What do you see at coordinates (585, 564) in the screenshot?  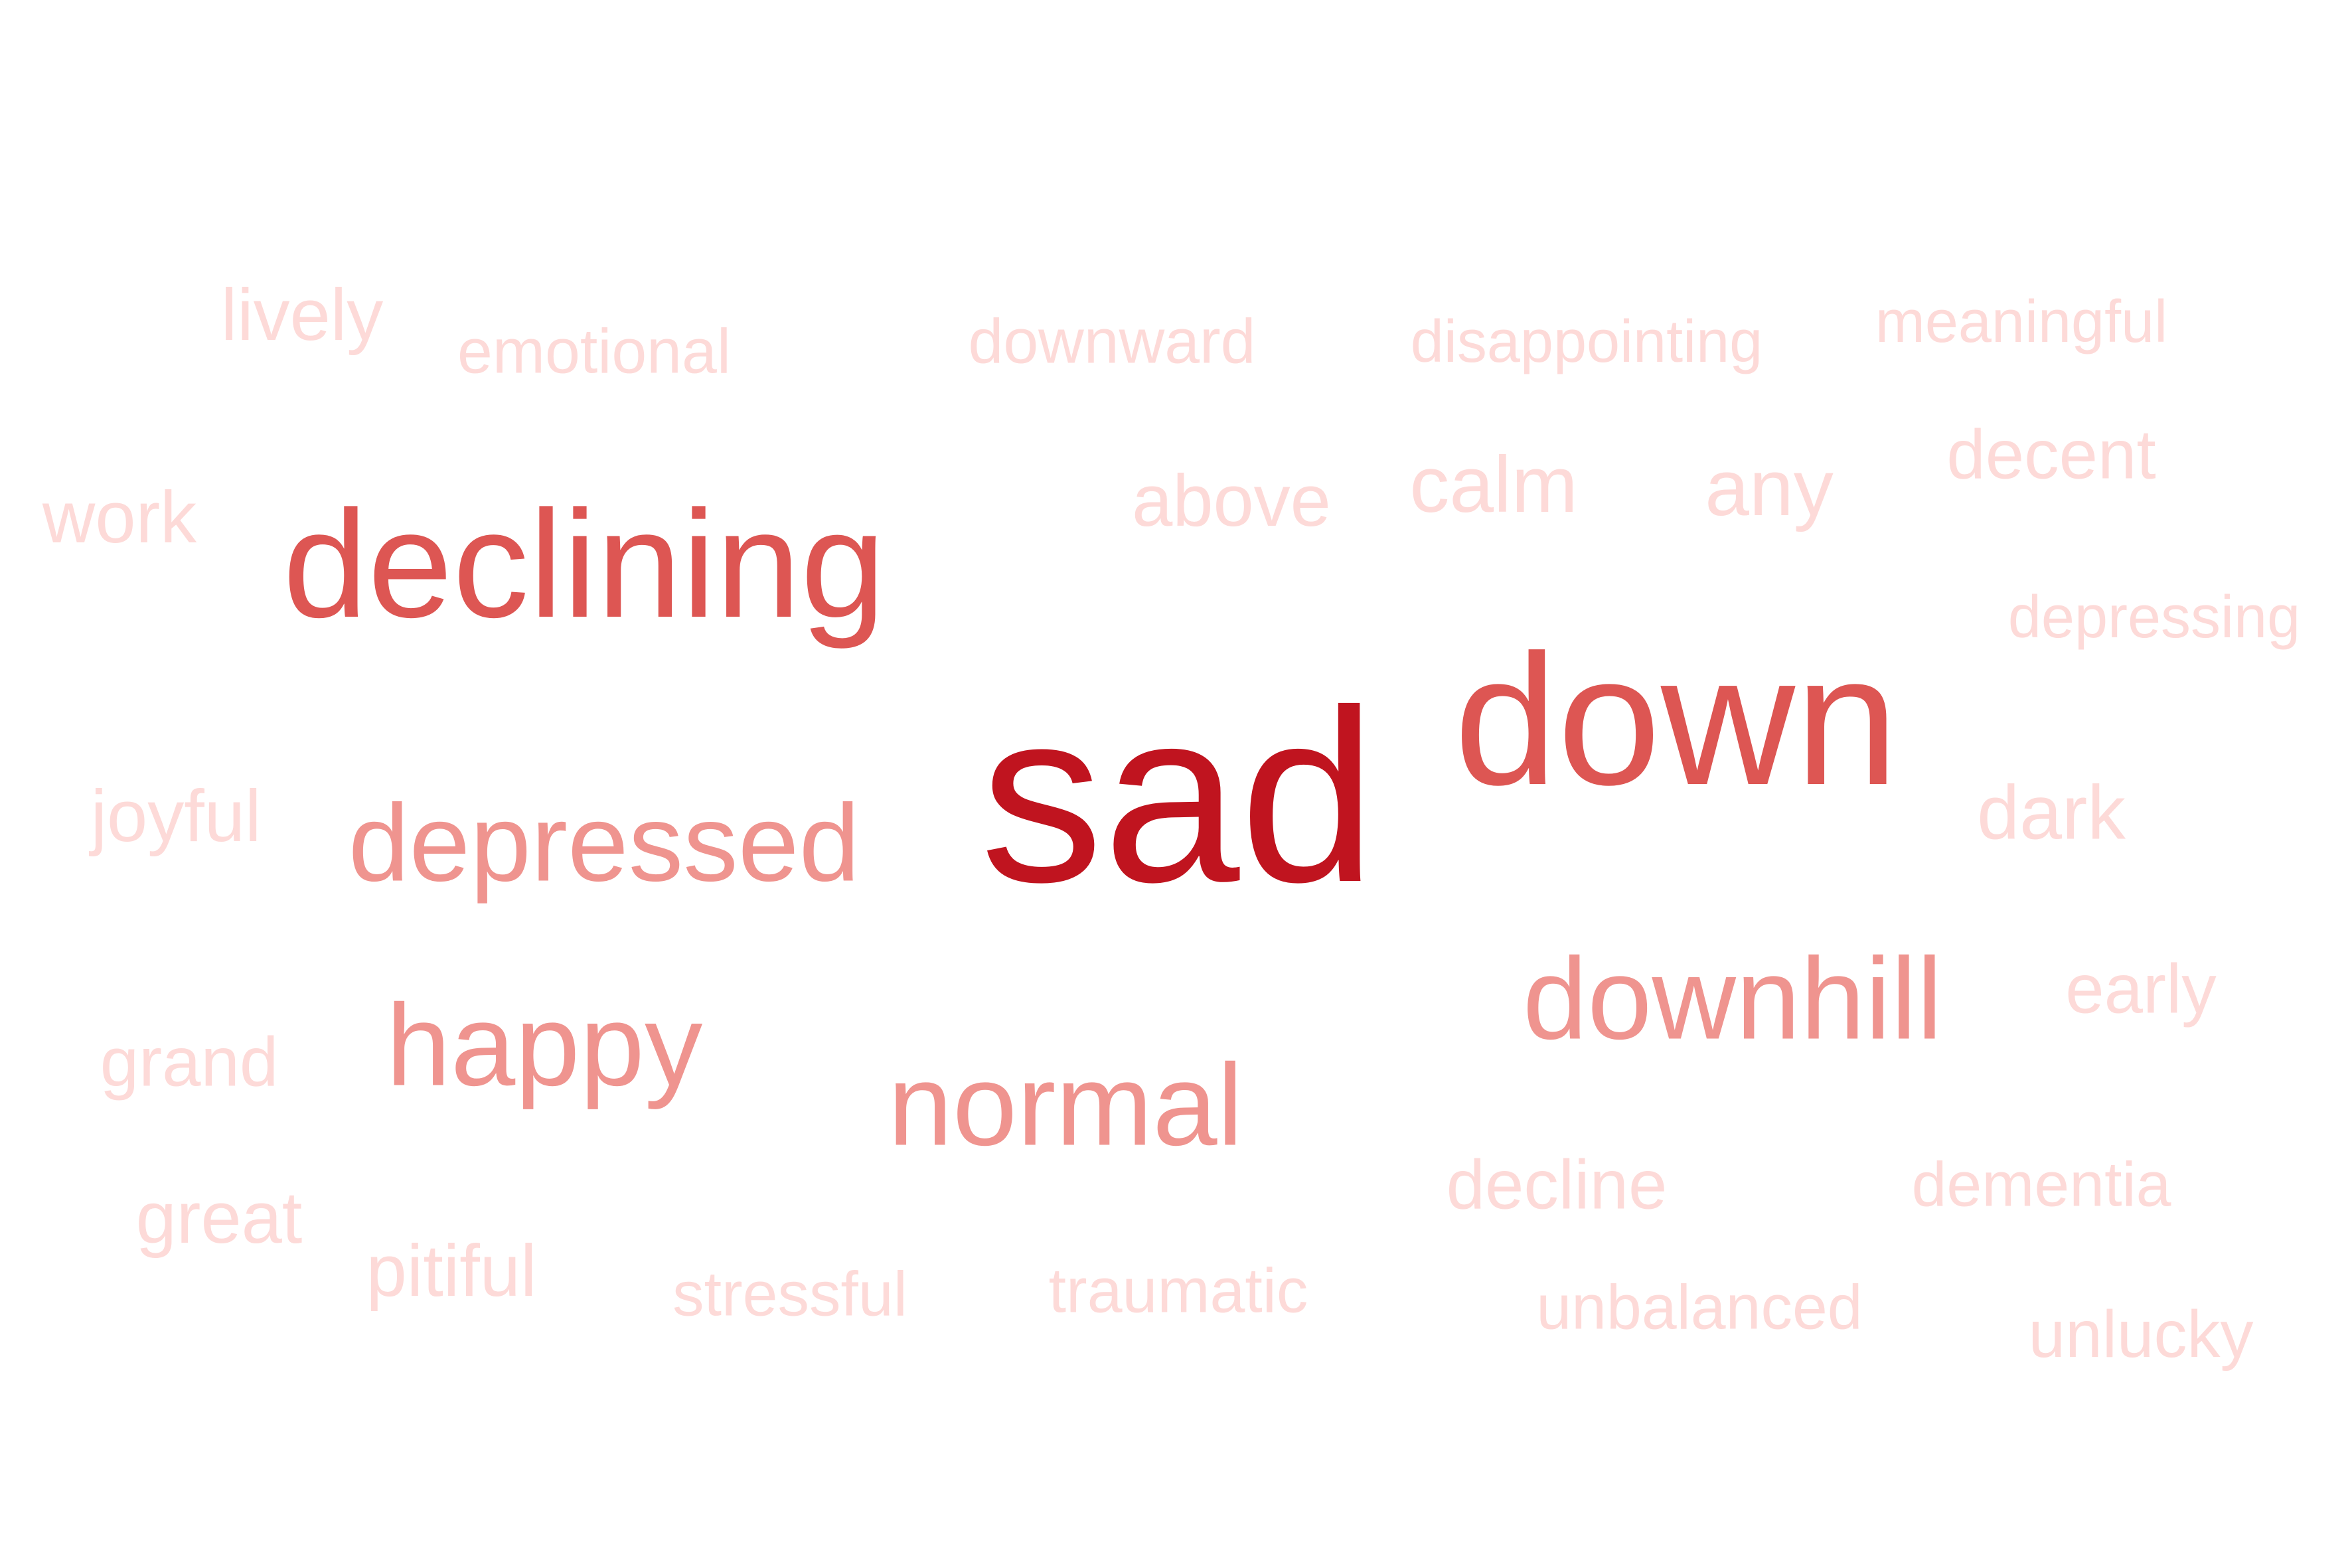 I see `word-declining: declining` at bounding box center [585, 564].